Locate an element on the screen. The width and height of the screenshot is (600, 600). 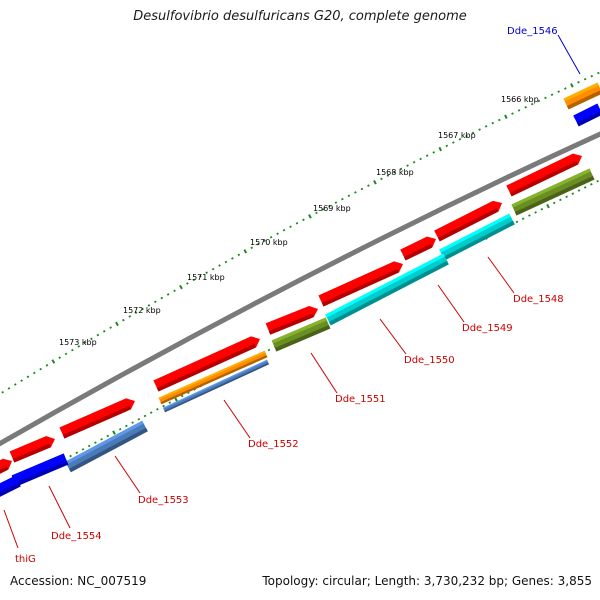
gene-bar-1554a is located at coordinates (32, 449).